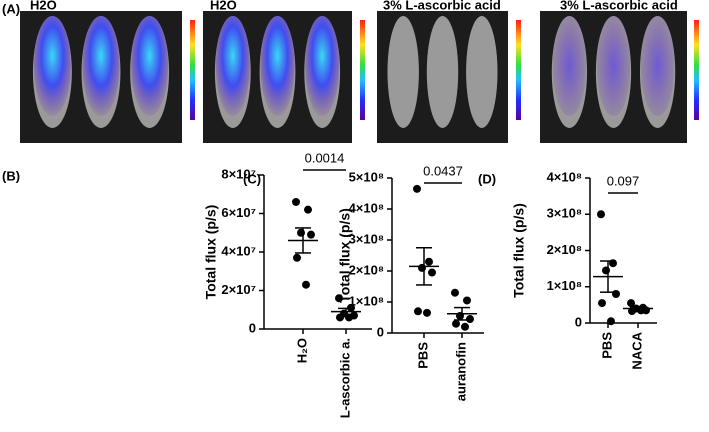 The width and height of the screenshot is (709, 432). I want to click on x-tick-label: auranofin, so click(460, 371).